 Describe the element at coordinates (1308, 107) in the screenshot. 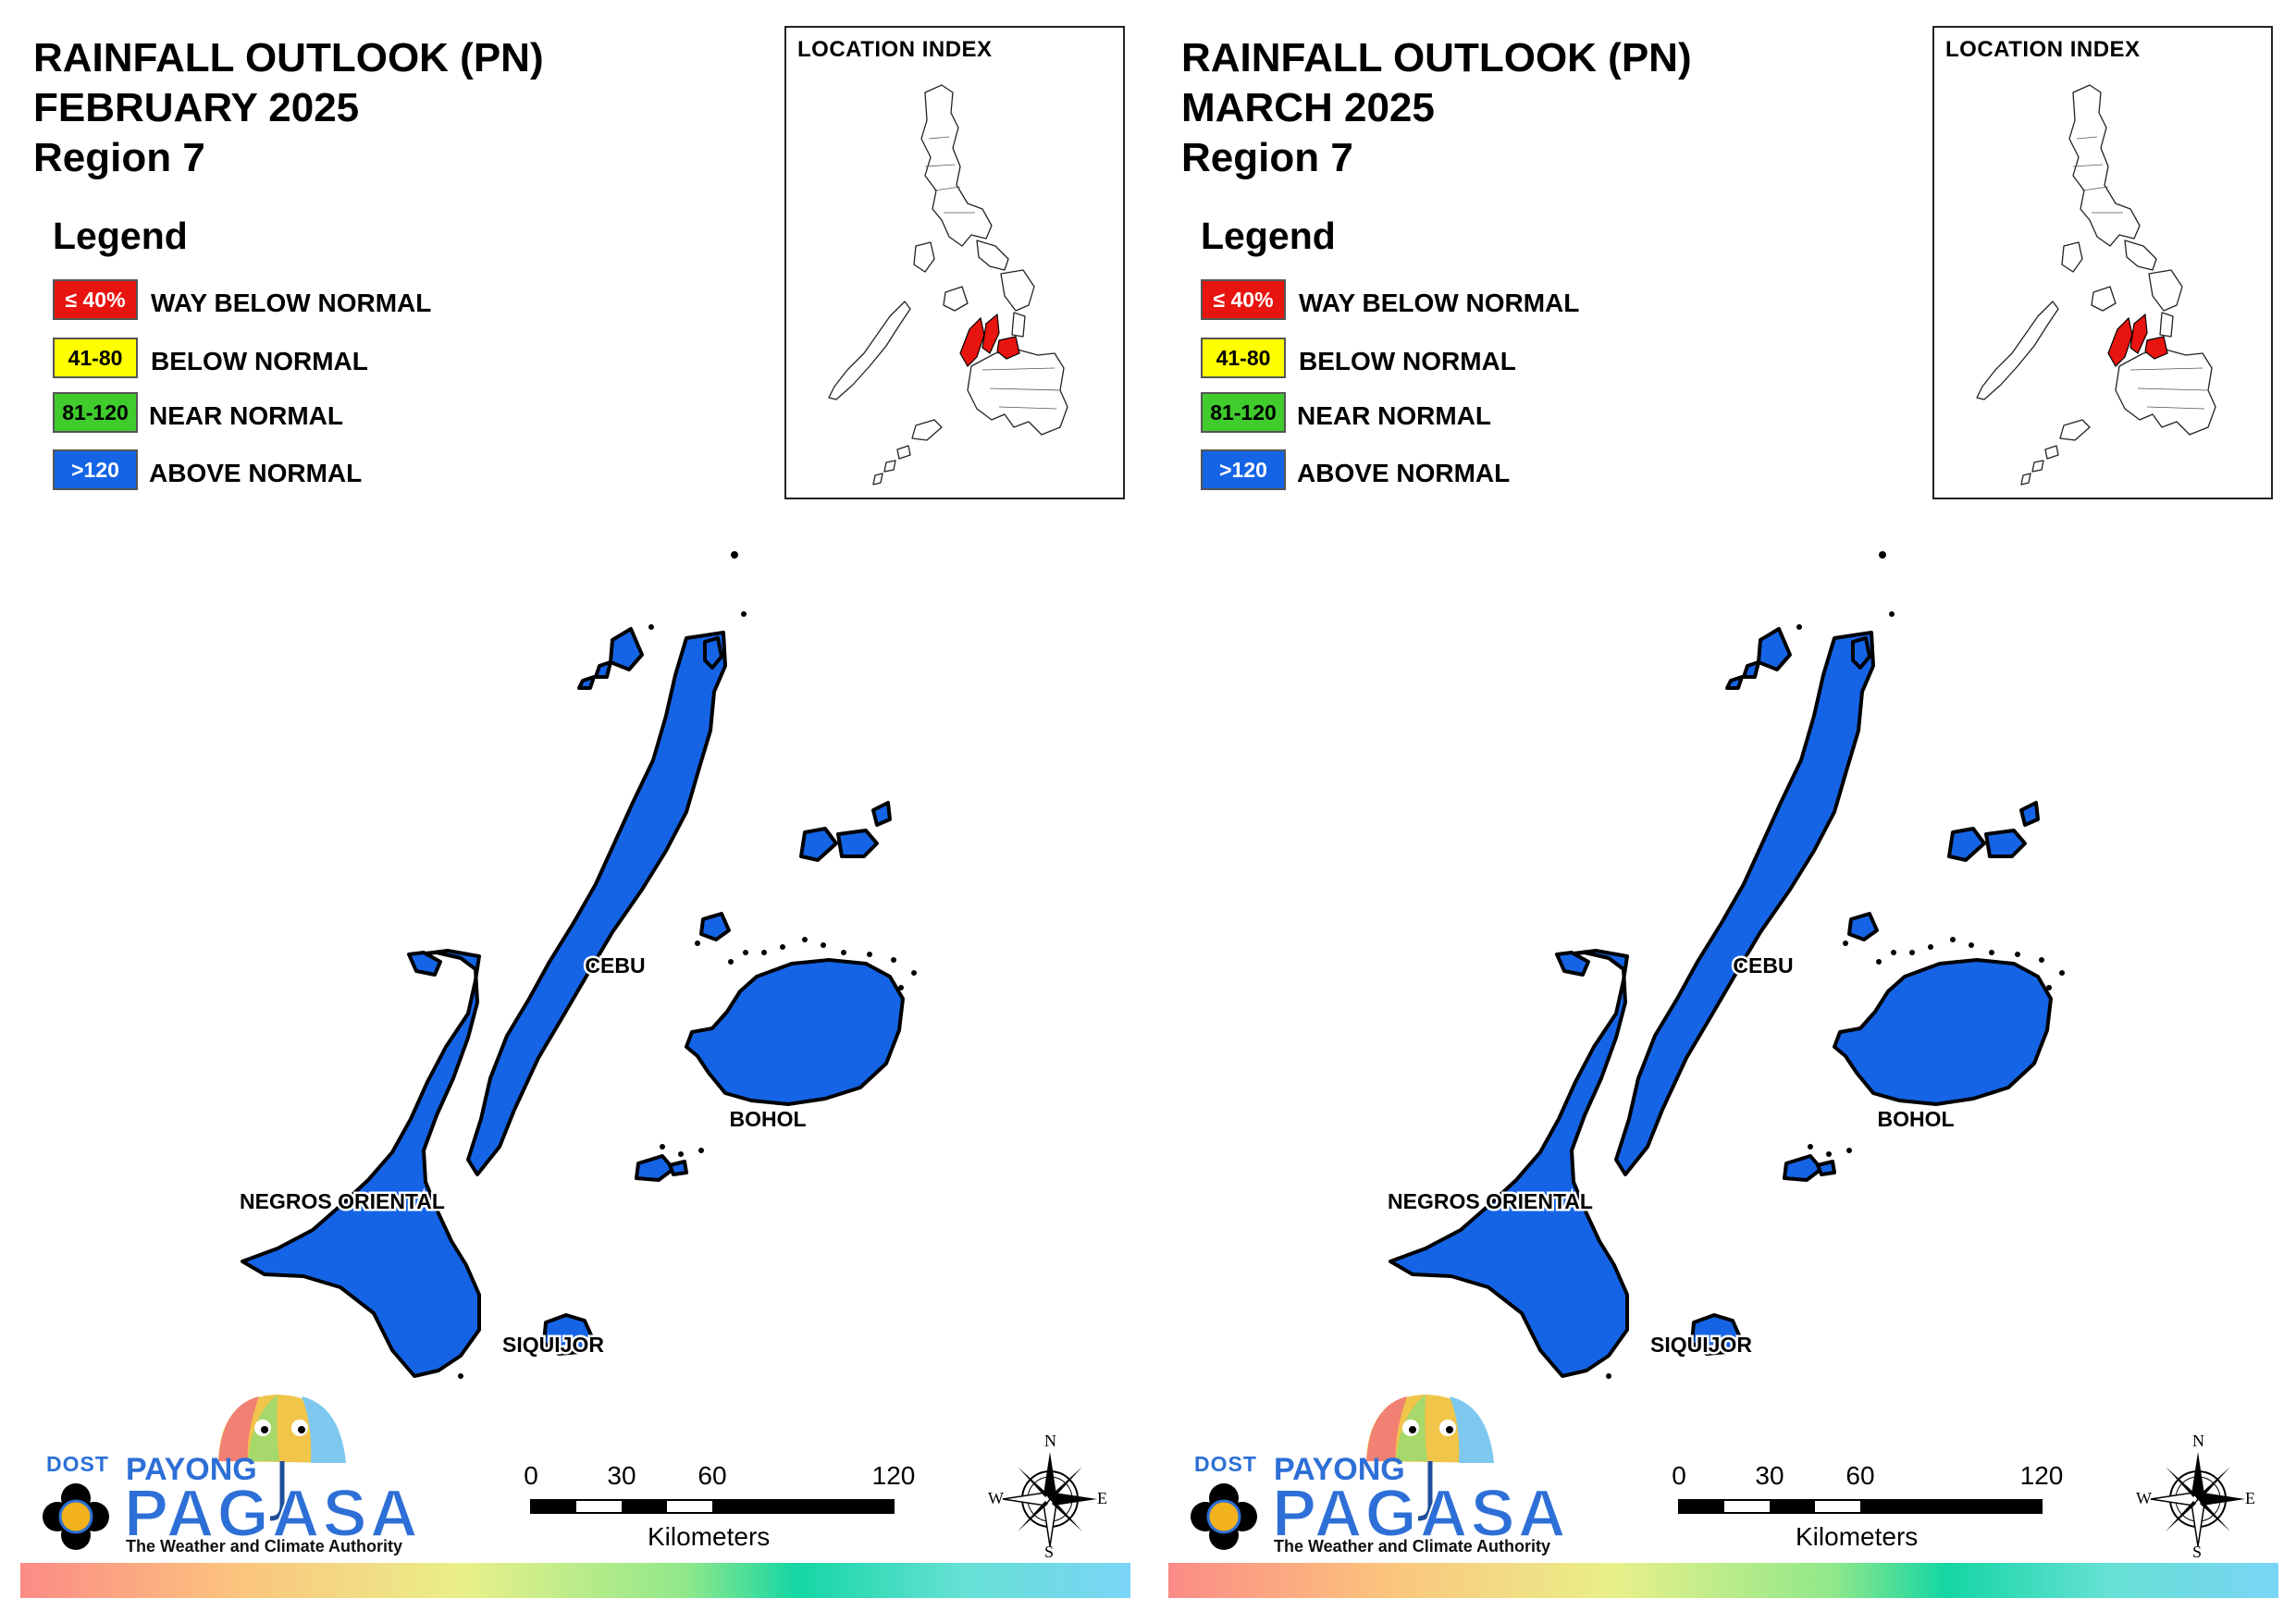

I see `title-line-month: MARCH 2025` at that location.